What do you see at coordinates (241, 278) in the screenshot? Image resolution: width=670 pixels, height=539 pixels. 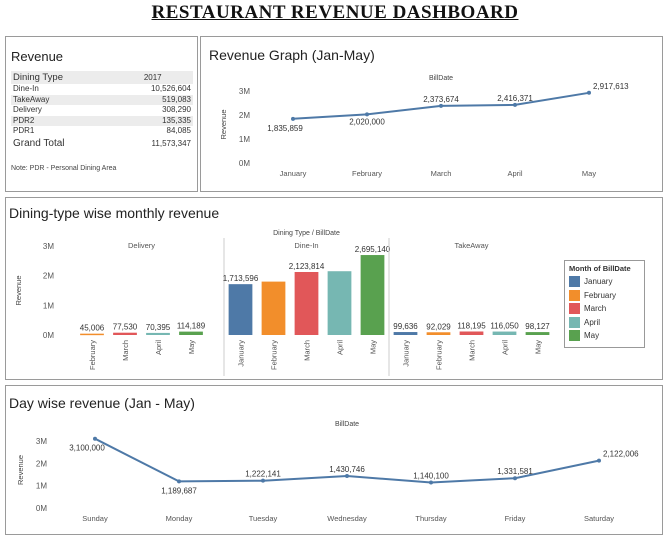 I see `bar-value-label: 1,713,596` at bounding box center [241, 278].